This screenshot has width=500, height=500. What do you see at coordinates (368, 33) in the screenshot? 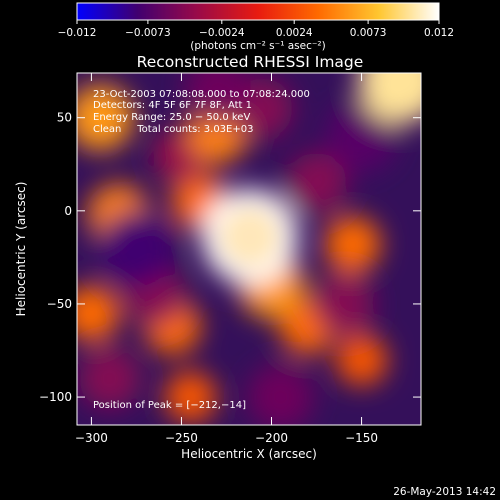
I see `colorbar-tick-label: 0.0073` at bounding box center [368, 33].